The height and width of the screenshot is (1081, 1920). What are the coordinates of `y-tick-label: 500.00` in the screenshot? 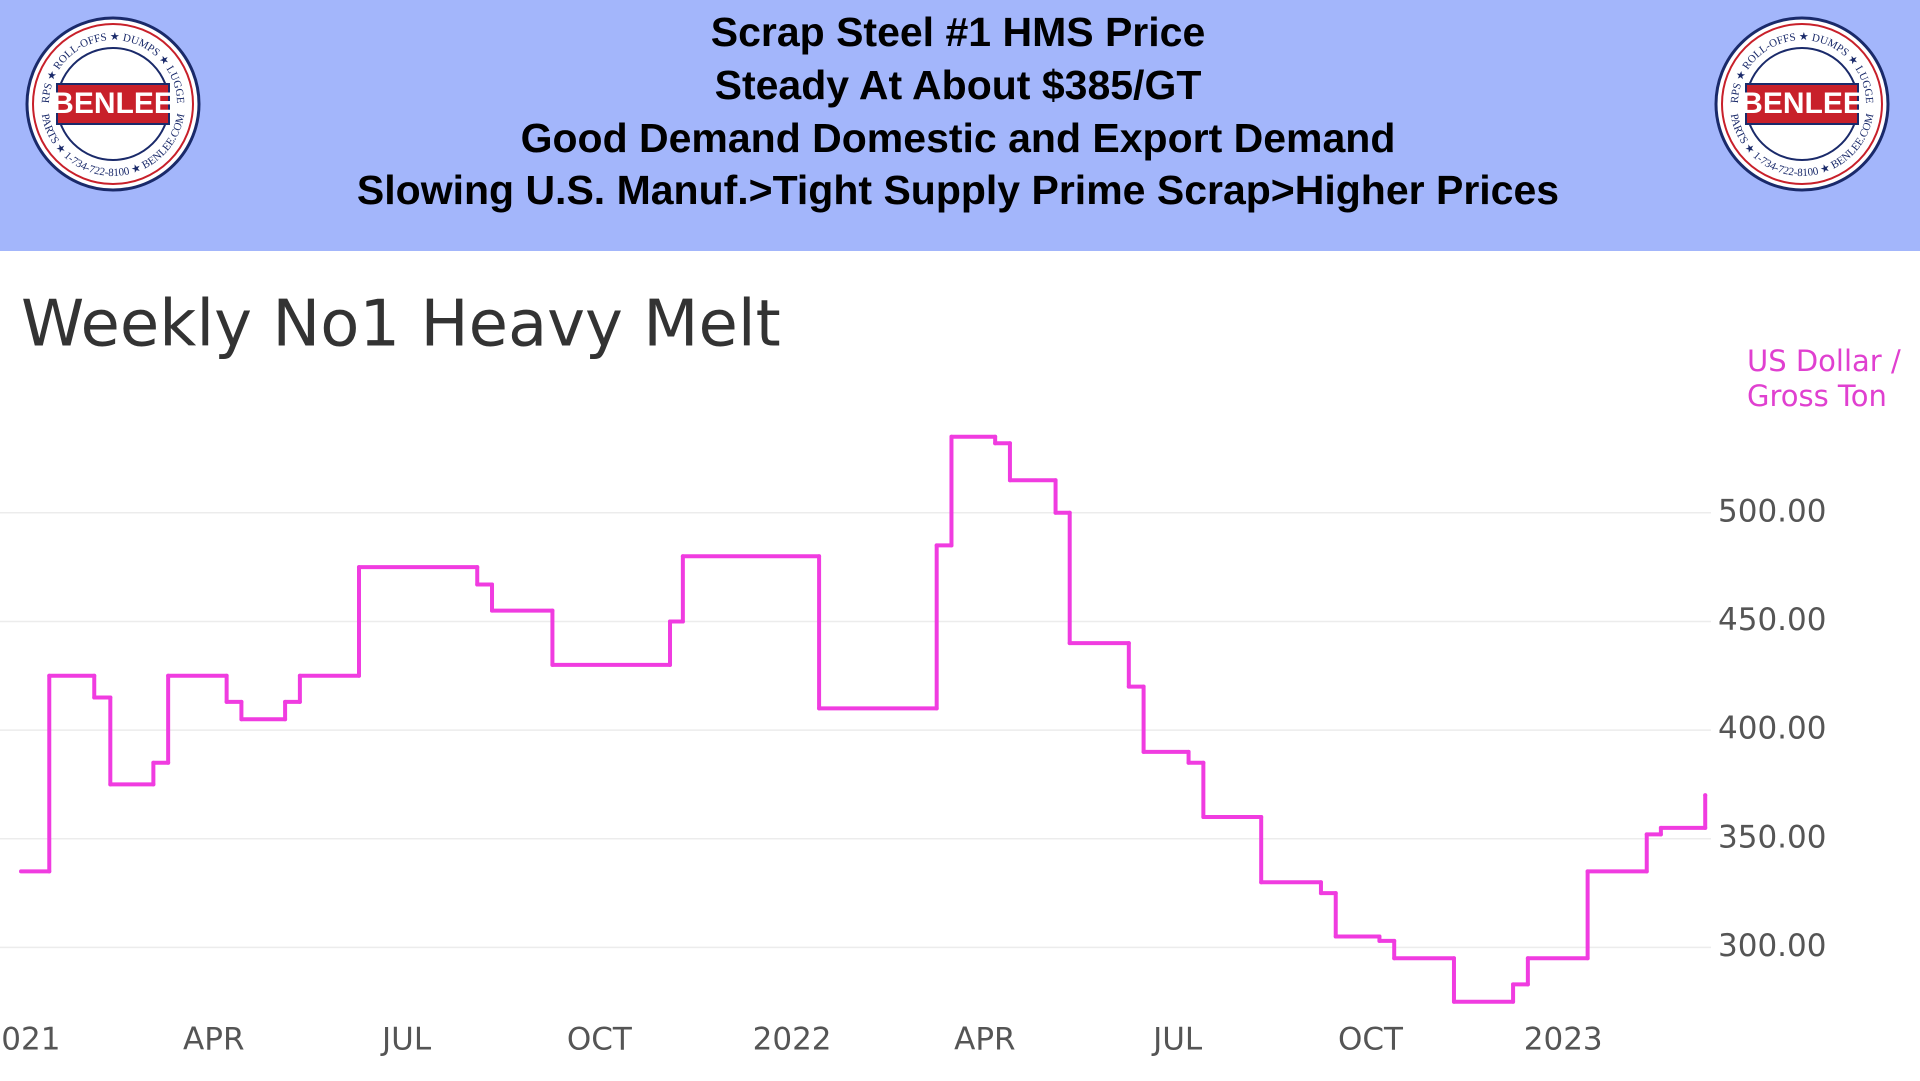 It's located at (1772, 511).